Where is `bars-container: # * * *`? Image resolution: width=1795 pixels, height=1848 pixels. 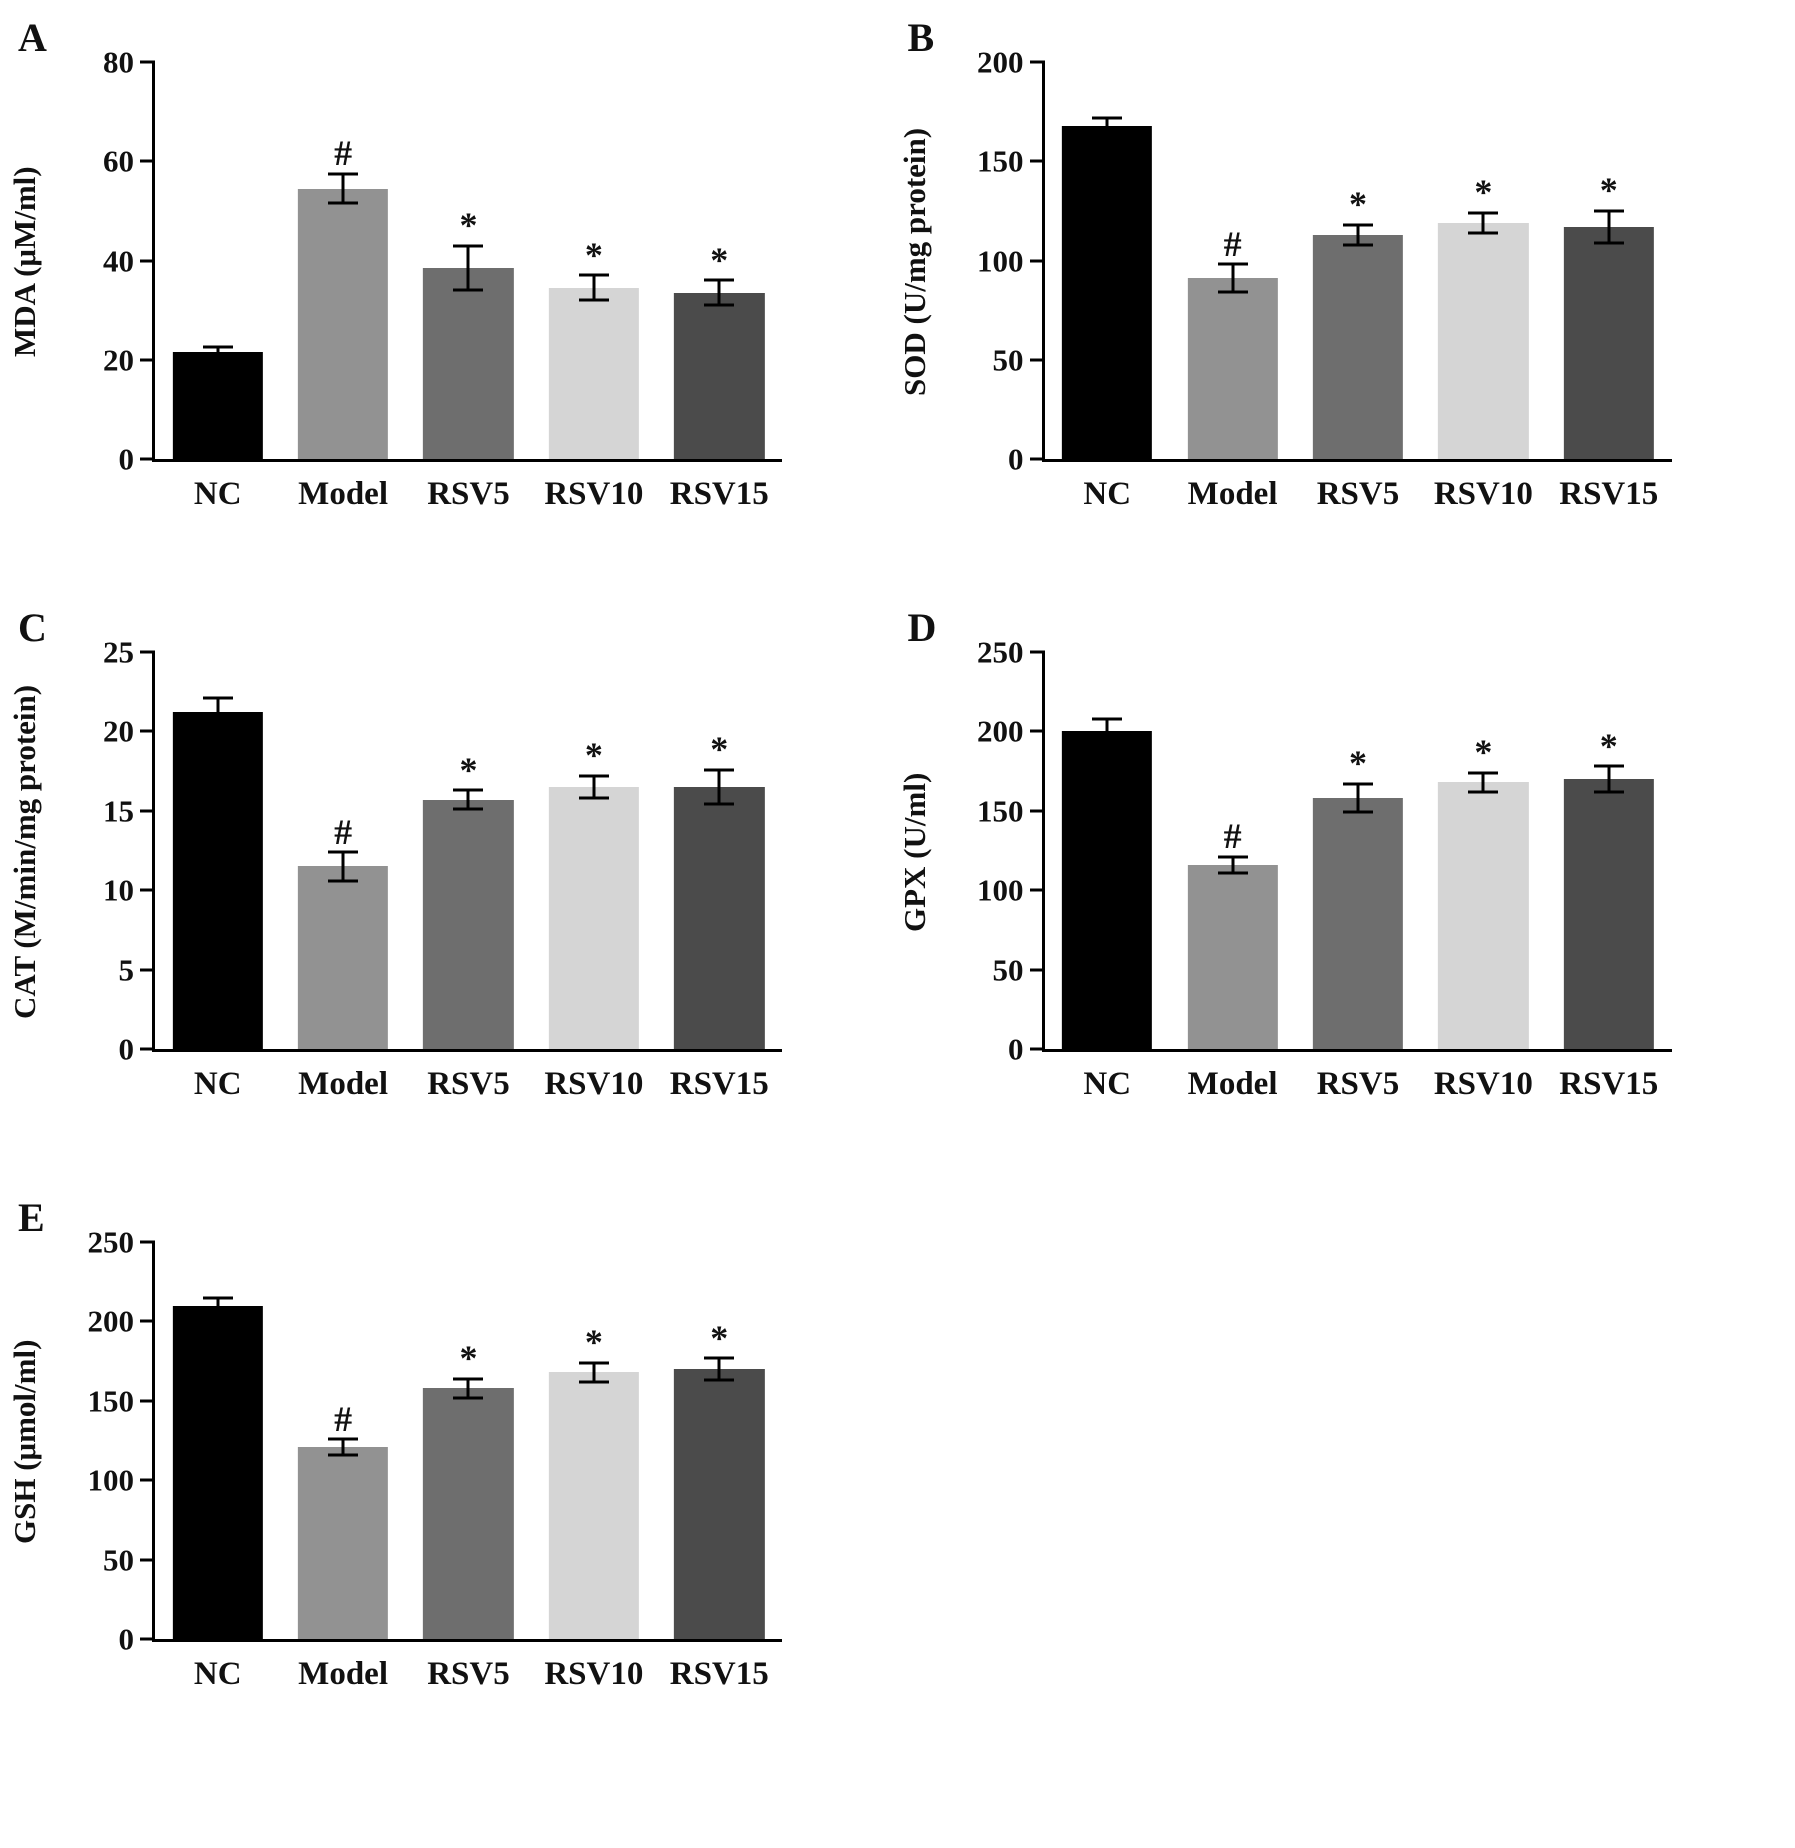
bars-container: # * * * is located at coordinates (468, 850).